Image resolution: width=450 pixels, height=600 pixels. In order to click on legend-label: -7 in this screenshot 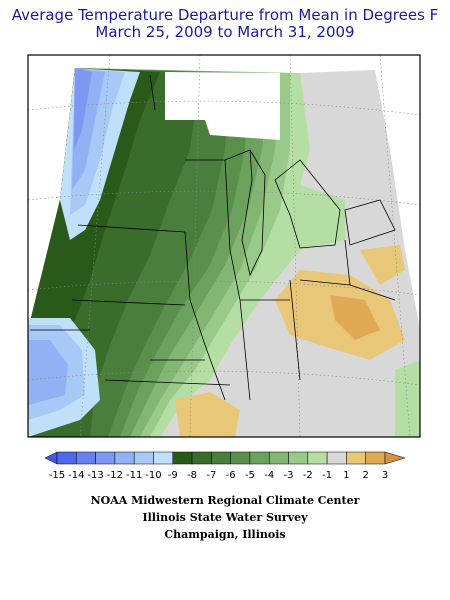, I will do `click(211, 475)`.